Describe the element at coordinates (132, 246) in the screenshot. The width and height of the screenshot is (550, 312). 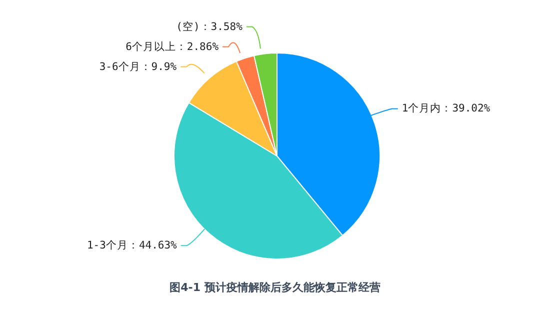
I see `slice-label: 1-3个月：44.63%` at that location.